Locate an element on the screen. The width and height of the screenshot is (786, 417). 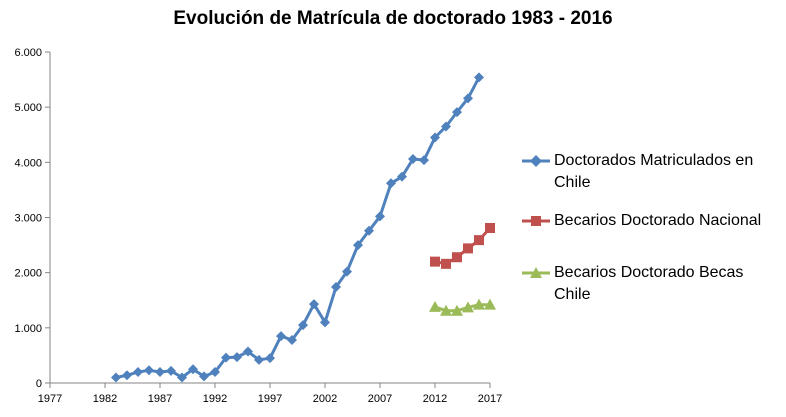
y-tick-label: 0 is located at coordinates (39, 384).